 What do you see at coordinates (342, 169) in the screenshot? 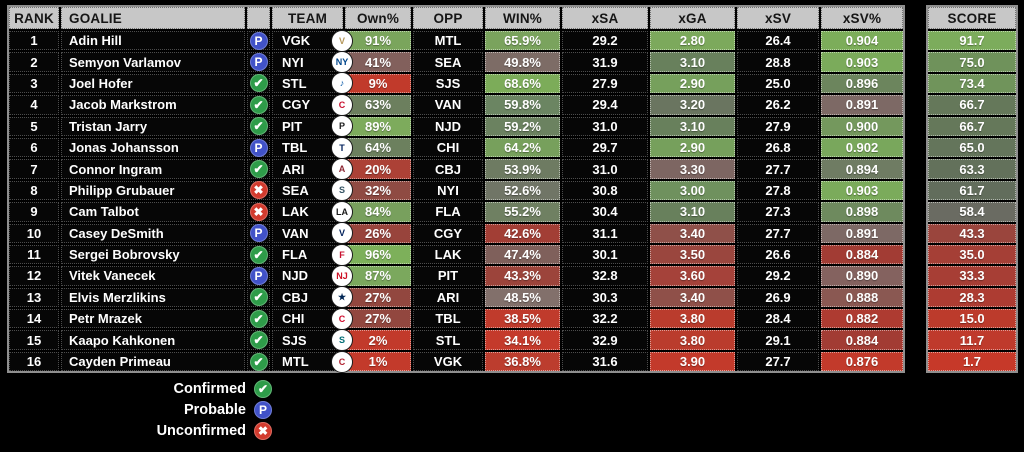
I see `team-logo-icon: A` at bounding box center [342, 169].